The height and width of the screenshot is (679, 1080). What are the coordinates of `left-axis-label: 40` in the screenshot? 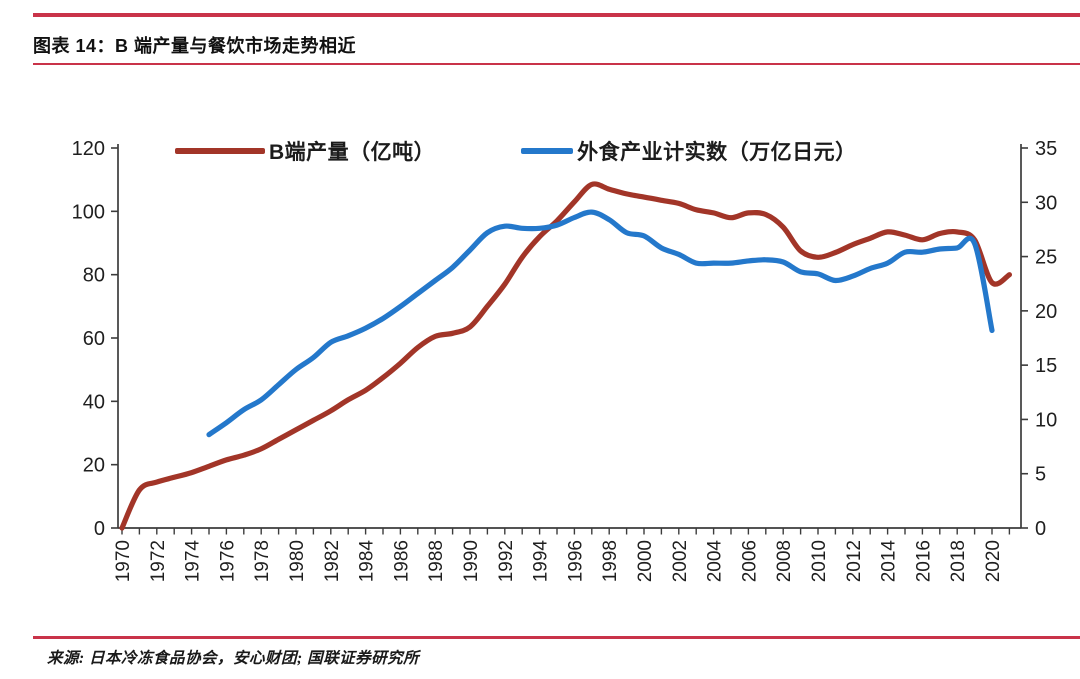 It's located at (94, 402).